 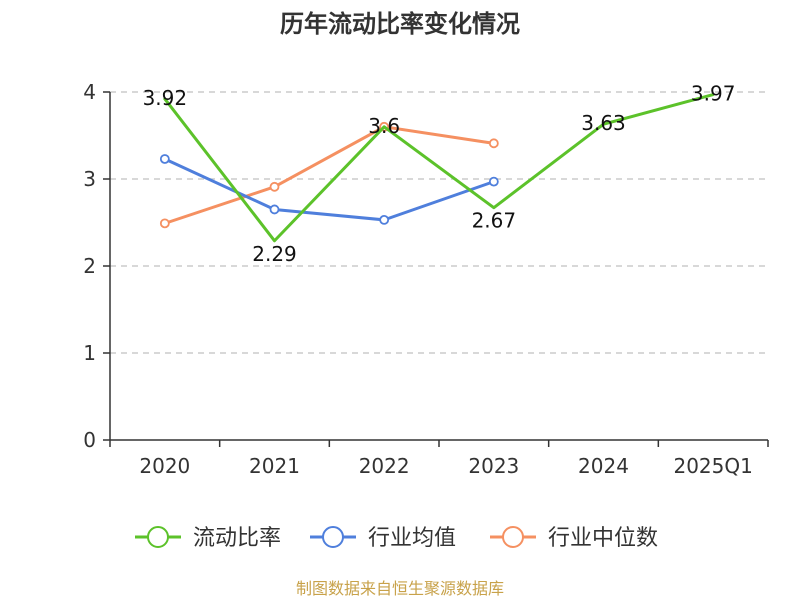 I want to click on legend-item-0: 流动比率, so click(x=208, y=538).